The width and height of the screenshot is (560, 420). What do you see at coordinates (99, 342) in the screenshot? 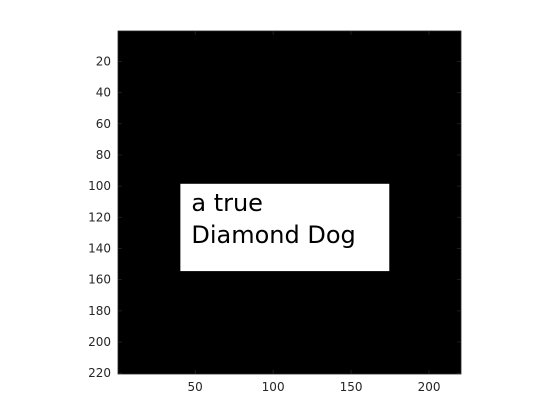
I see `y-tick-label: 200` at bounding box center [99, 342].